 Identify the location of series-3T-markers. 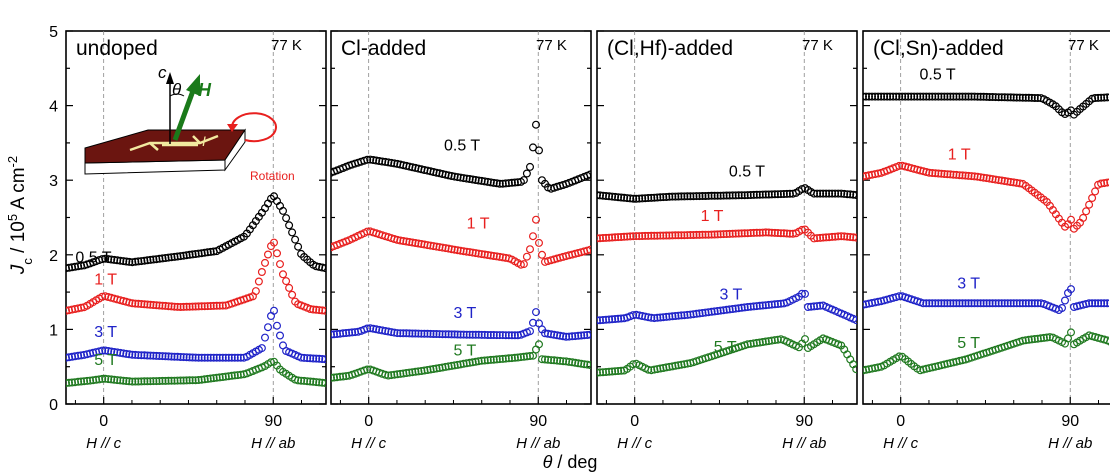
(461, 324).